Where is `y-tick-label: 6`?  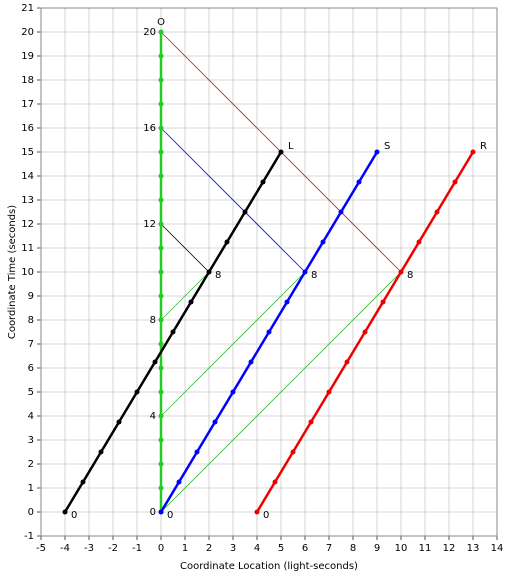
y-tick-label: 6 is located at coordinates (31, 368).